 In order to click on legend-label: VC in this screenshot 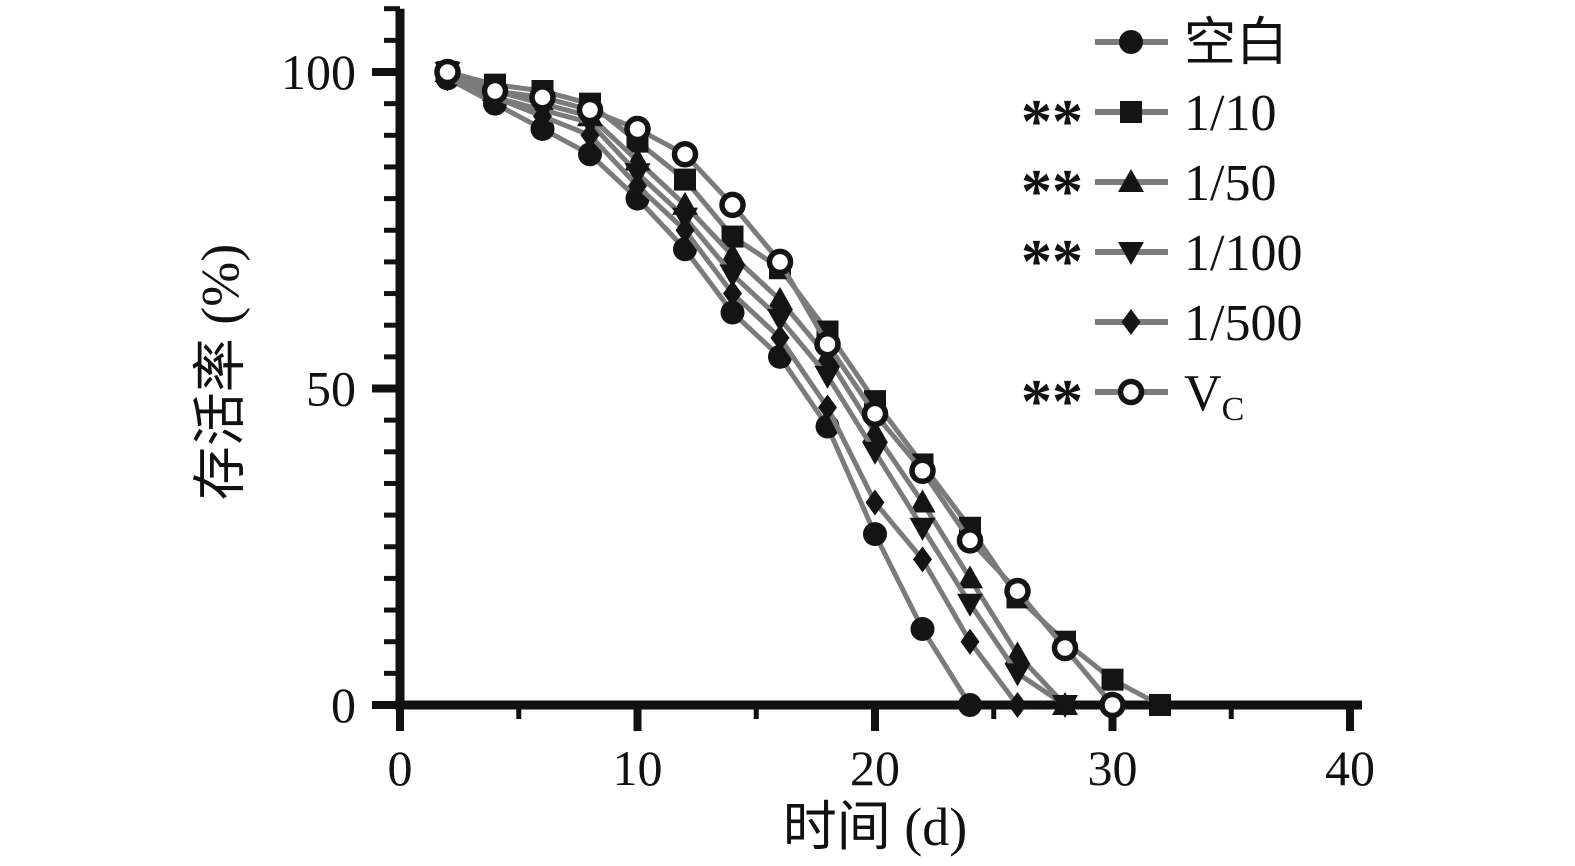, I will do `click(1214, 396)`.